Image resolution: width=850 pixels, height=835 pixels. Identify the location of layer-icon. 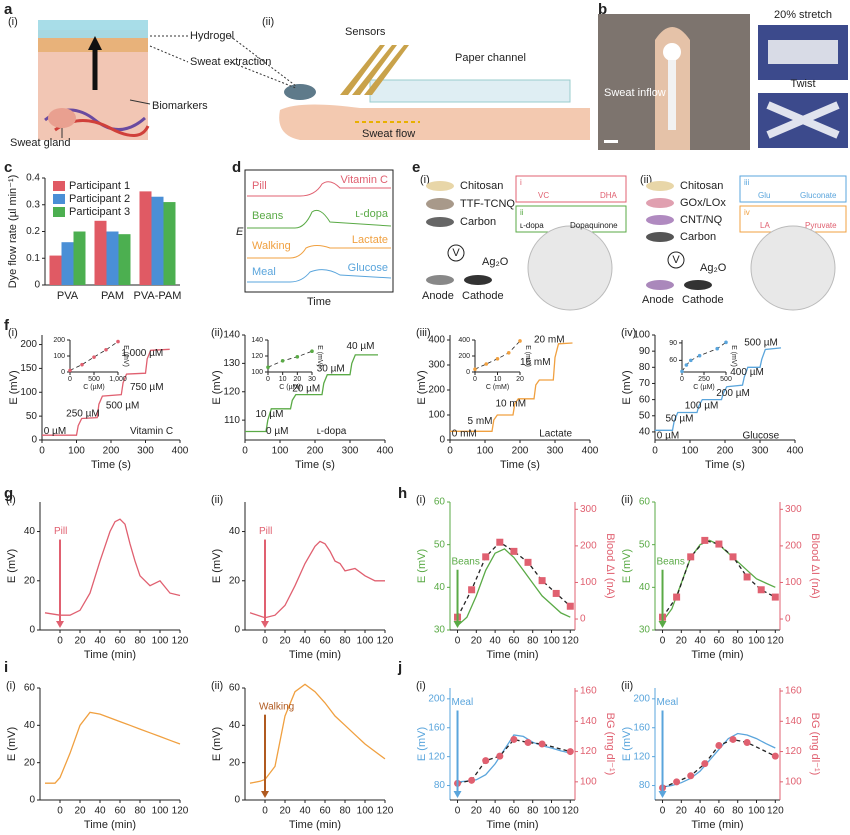
(660, 186).